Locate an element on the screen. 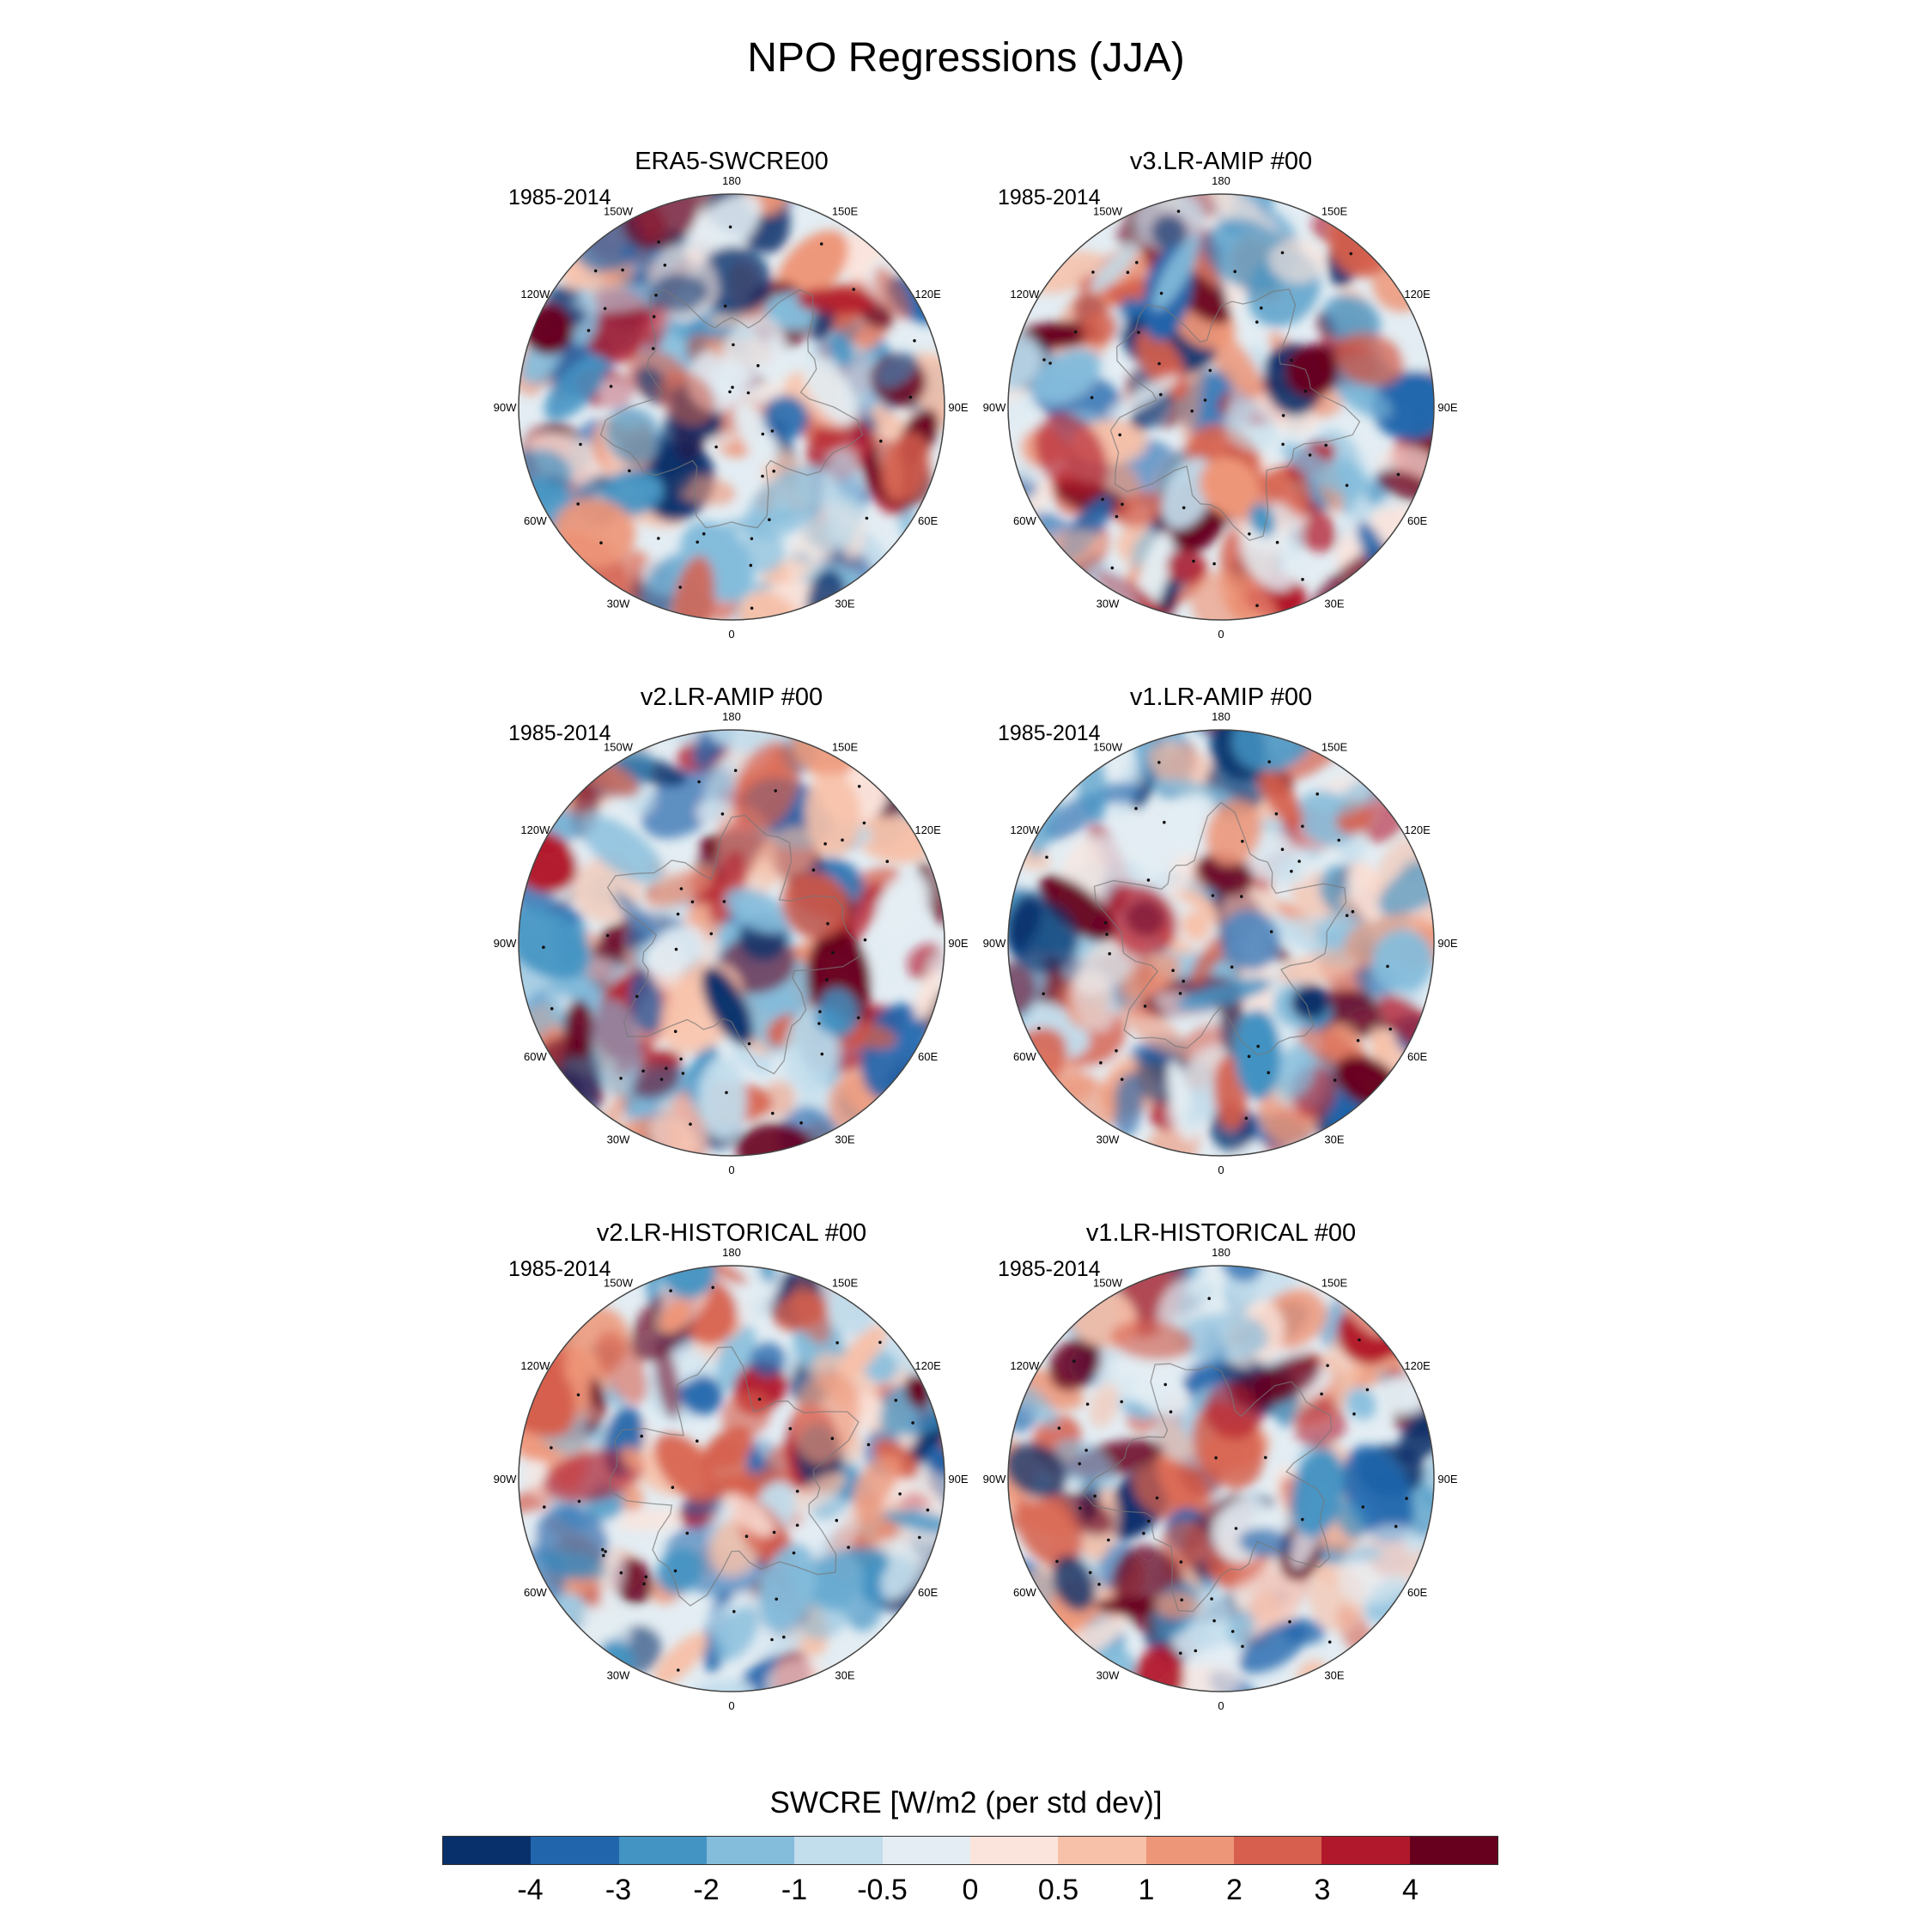 Image resolution: width=1932 pixels, height=1932 pixels. colorbar-tick-label: 0 is located at coordinates (970, 1890).